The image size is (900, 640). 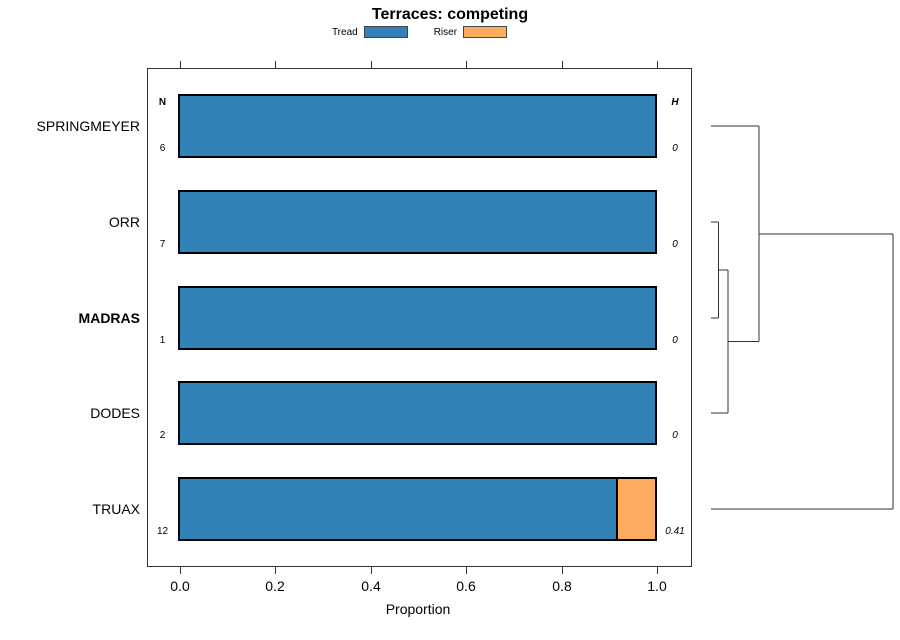 I want to click on row-h-value: 0.41, so click(x=675, y=531).